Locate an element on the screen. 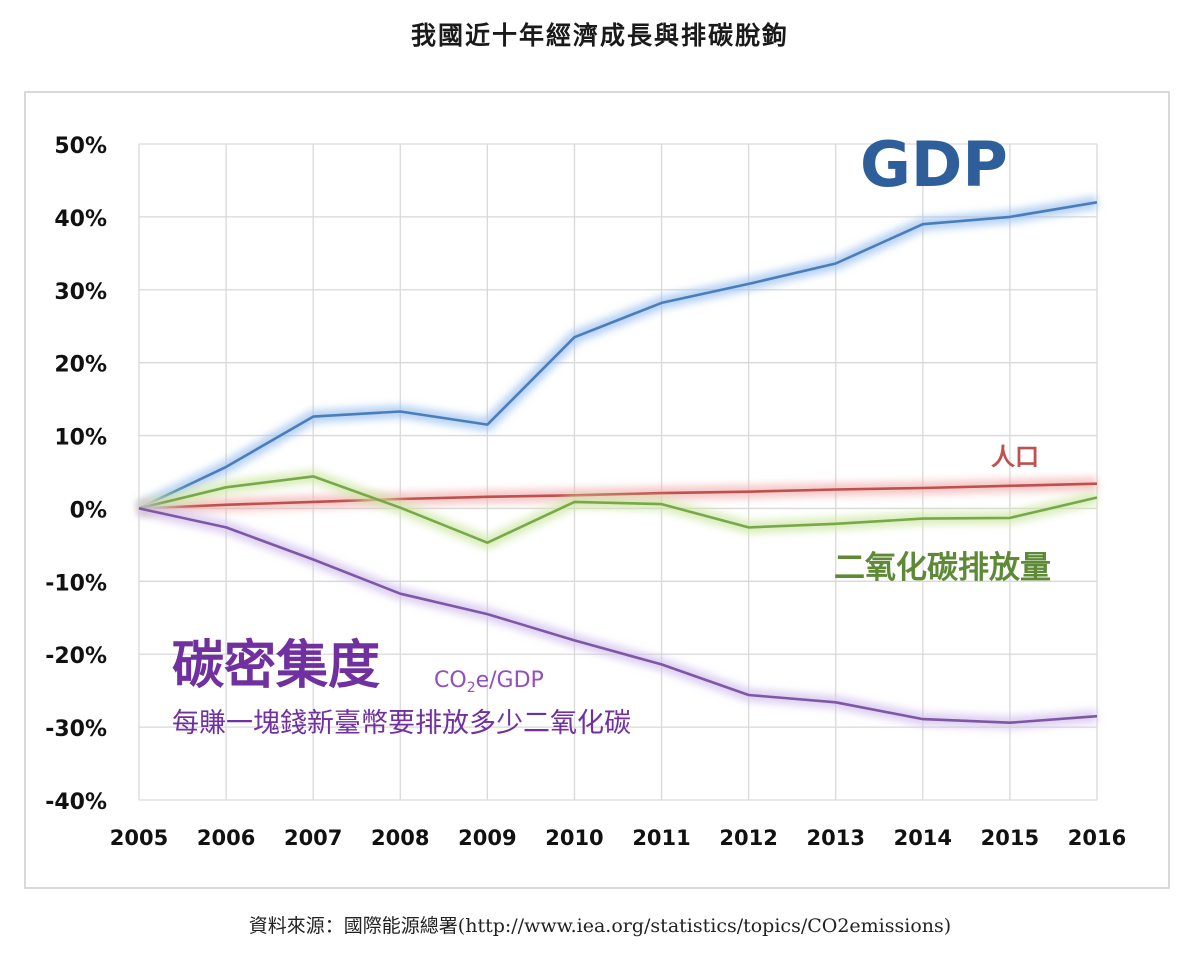 Image resolution: width=1200 pixels, height=963 pixels. x-tick-label: 2016 is located at coordinates (1097, 838).